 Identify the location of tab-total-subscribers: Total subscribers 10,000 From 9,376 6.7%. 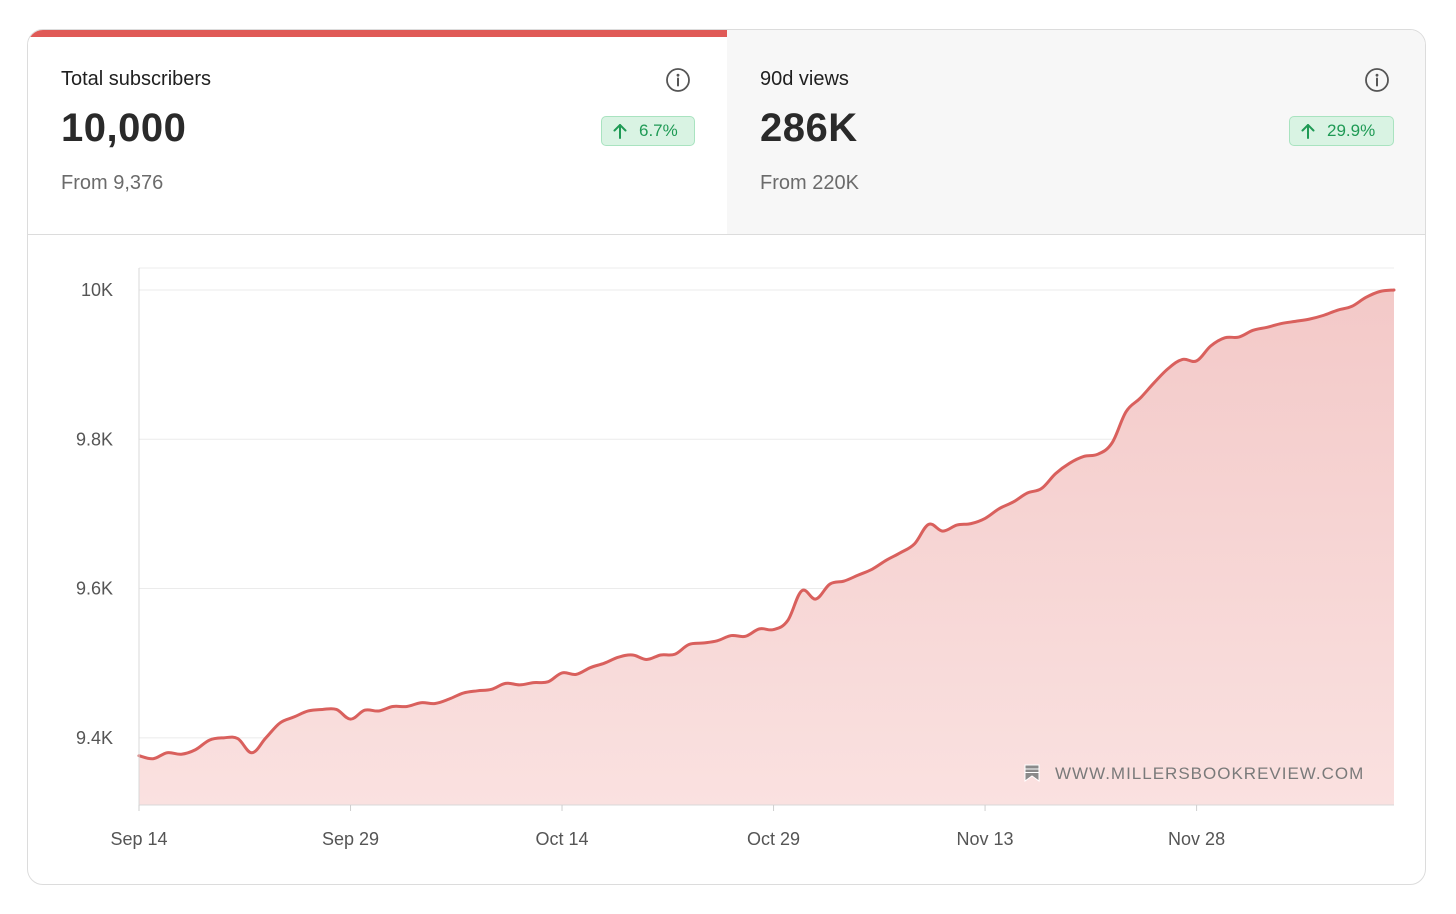
(377, 132).